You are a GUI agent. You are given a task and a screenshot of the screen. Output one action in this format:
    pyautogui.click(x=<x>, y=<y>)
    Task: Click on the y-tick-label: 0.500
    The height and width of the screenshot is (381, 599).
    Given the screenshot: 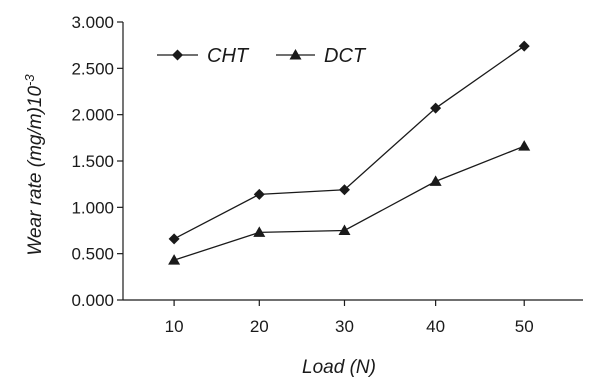 What is the action you would take?
    pyautogui.click(x=92, y=254)
    